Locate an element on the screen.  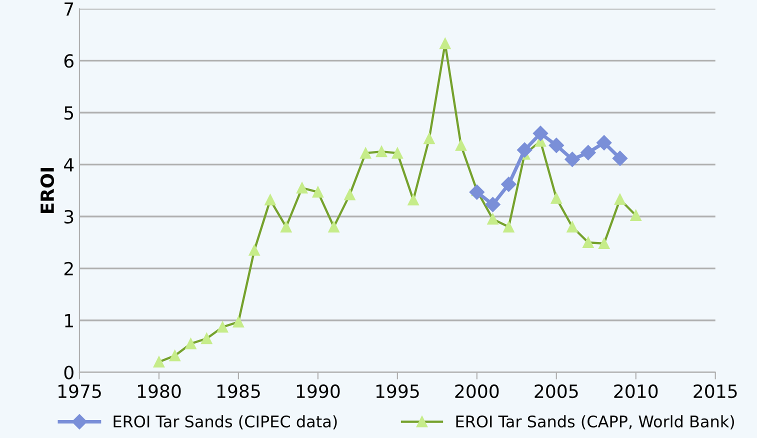
x-tick-label: 1975 is located at coordinates (79, 391).